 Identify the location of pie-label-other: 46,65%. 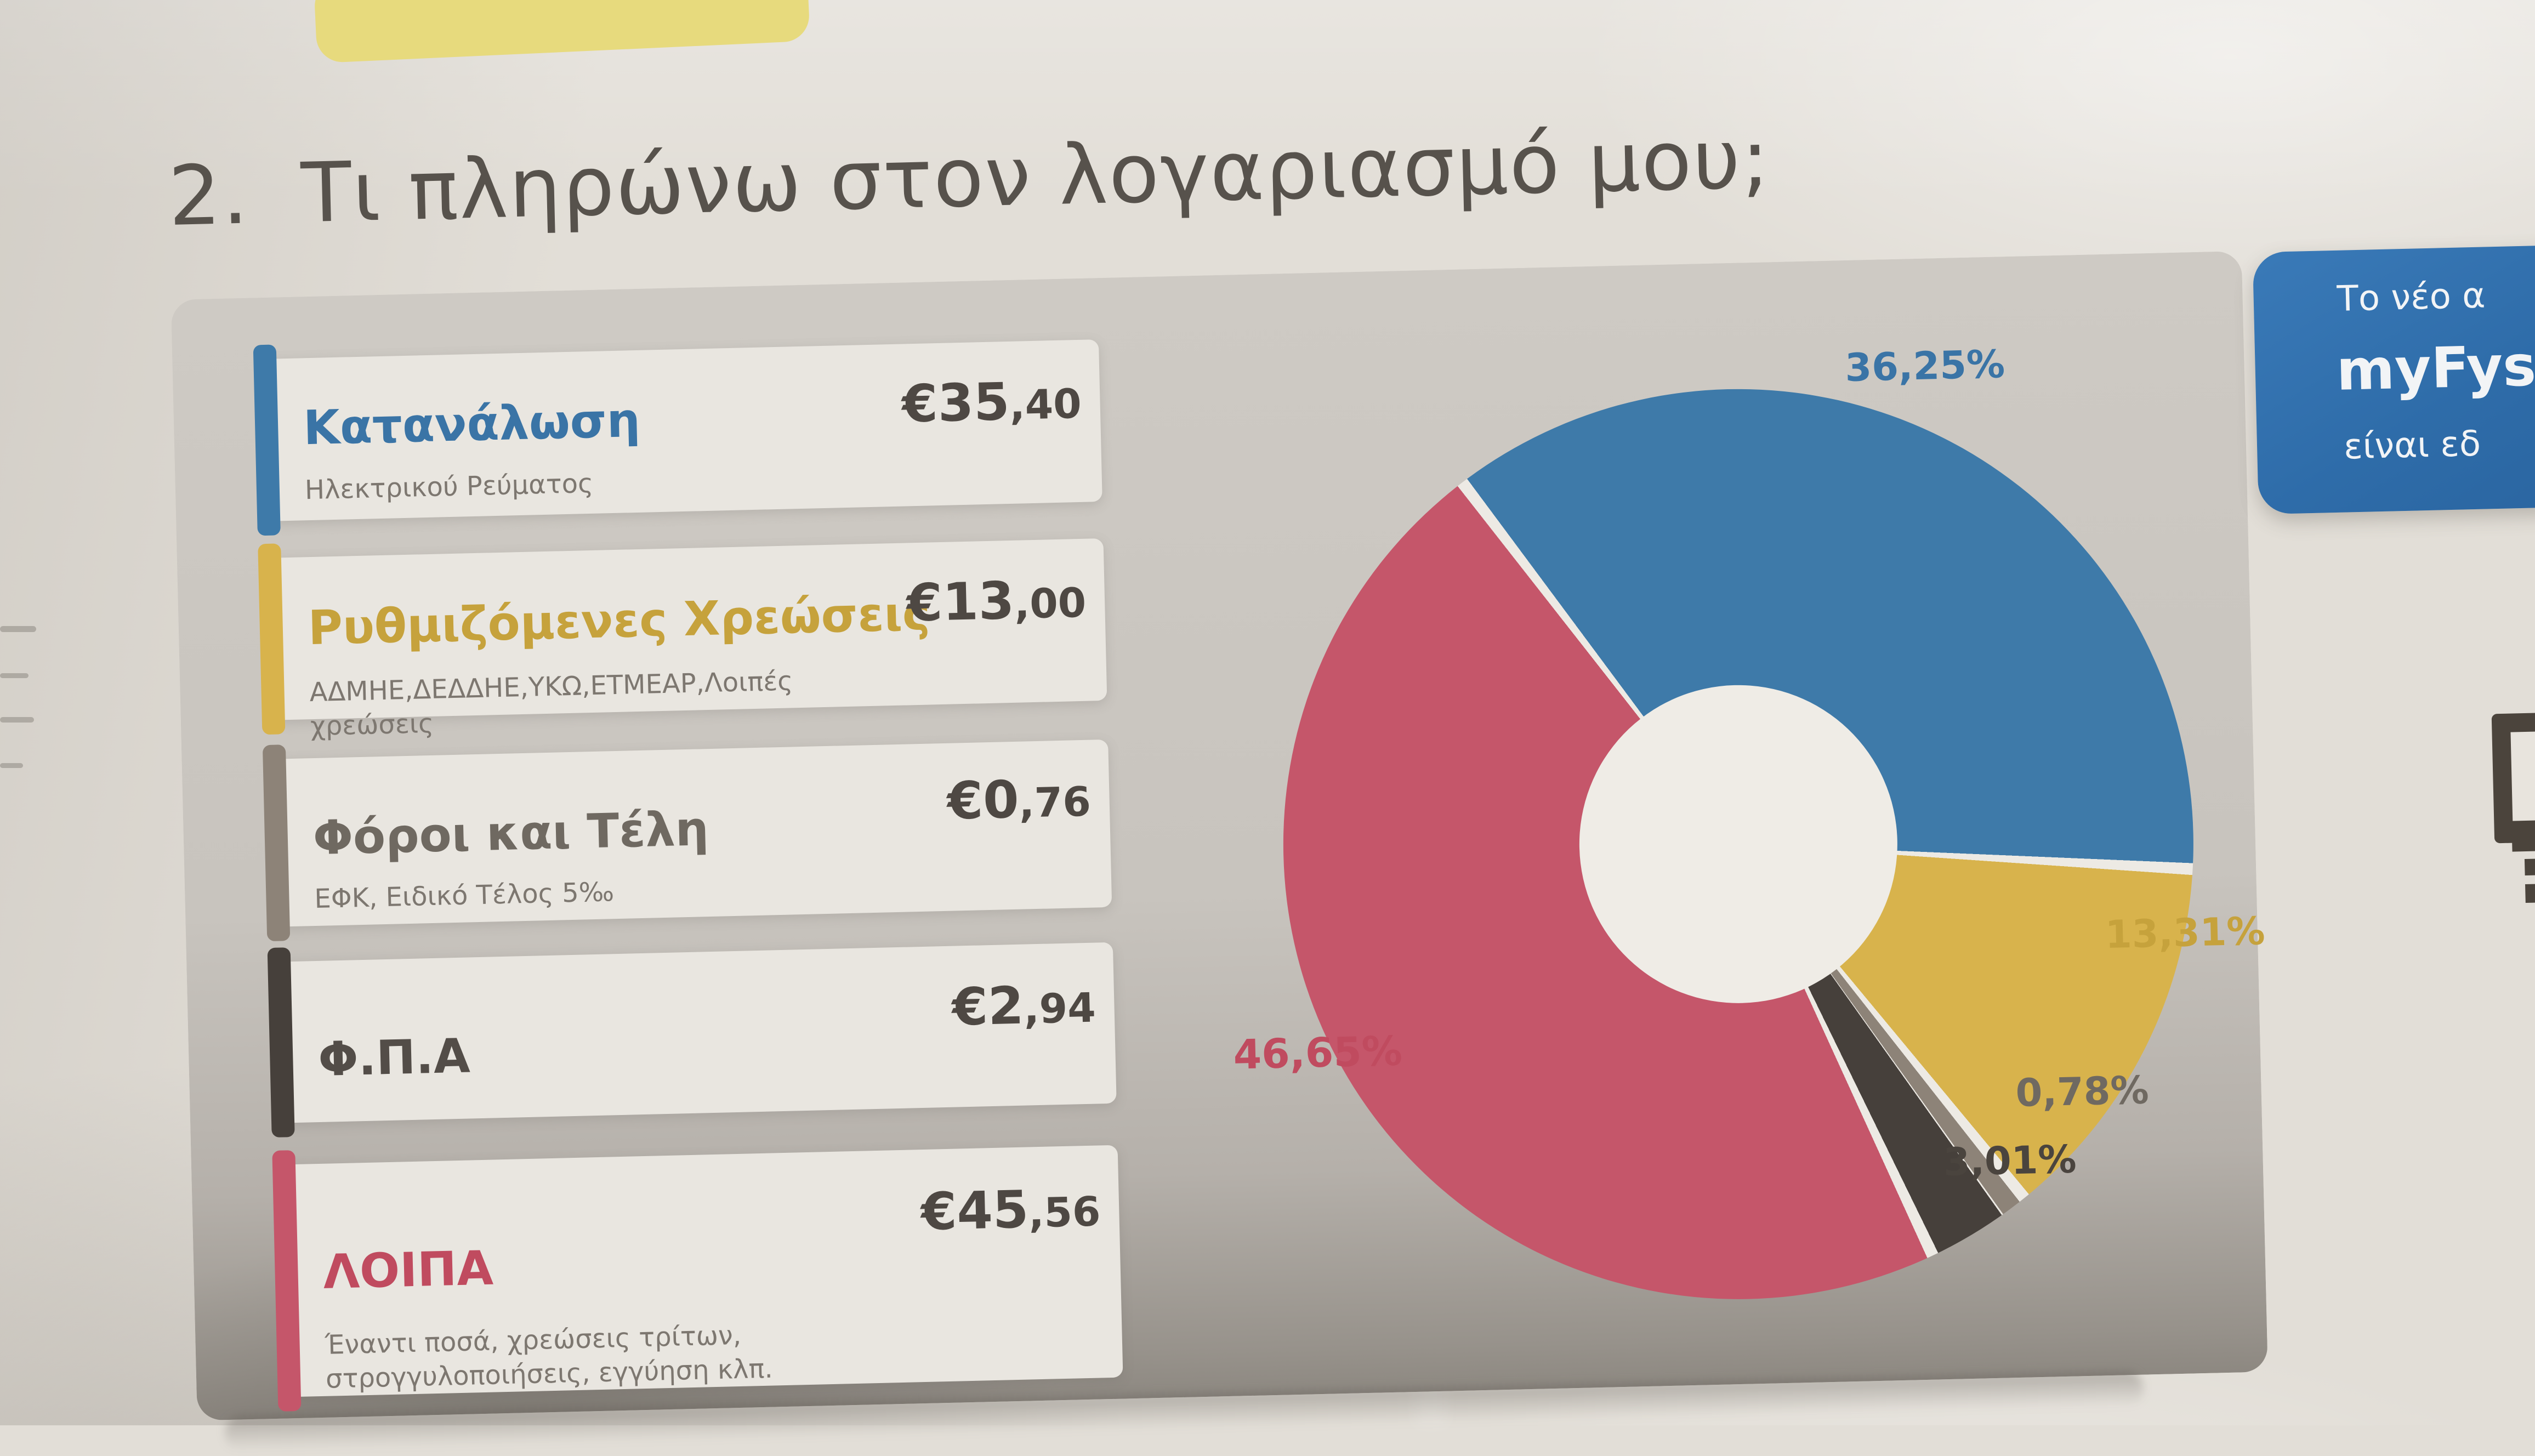
(1317, 1053).